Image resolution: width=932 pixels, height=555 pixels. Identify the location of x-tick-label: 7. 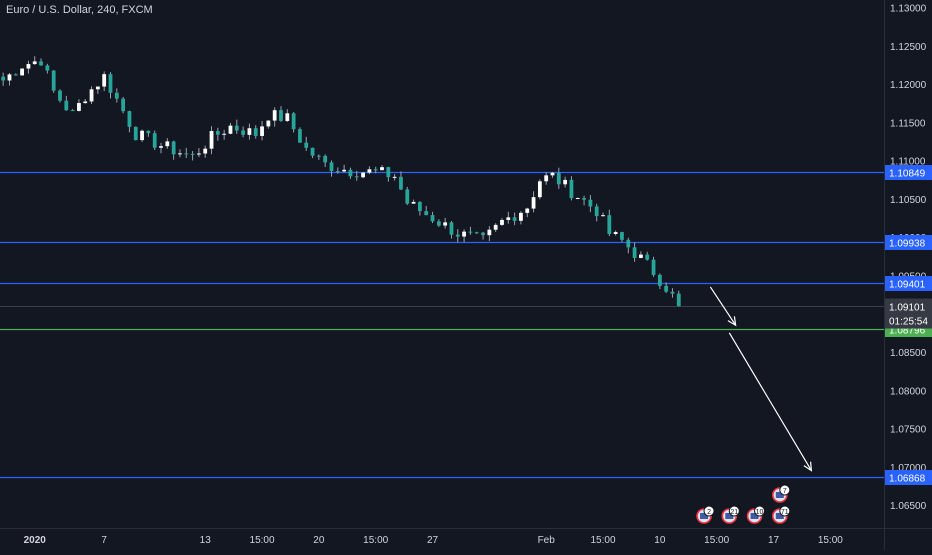
(104, 540).